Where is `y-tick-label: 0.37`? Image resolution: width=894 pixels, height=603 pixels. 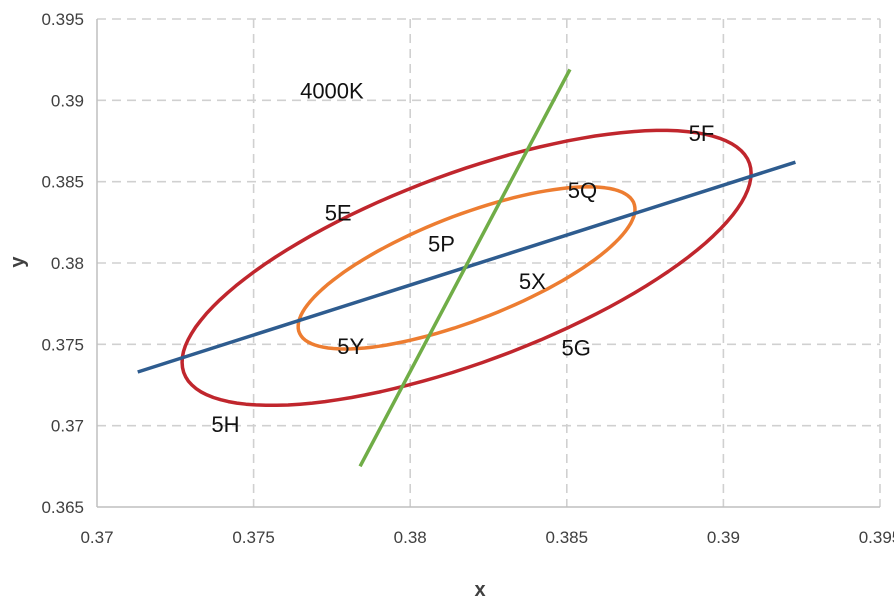 y-tick-label: 0.37 is located at coordinates (67, 426).